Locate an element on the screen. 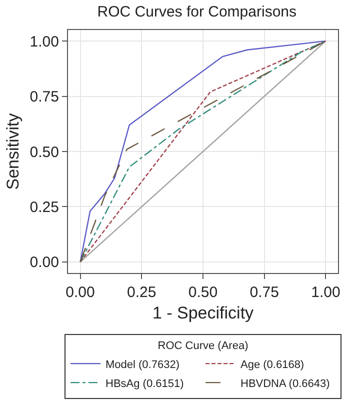 This screenshot has width=358, height=411. x-tick-label: 0.00 is located at coordinates (80, 292).